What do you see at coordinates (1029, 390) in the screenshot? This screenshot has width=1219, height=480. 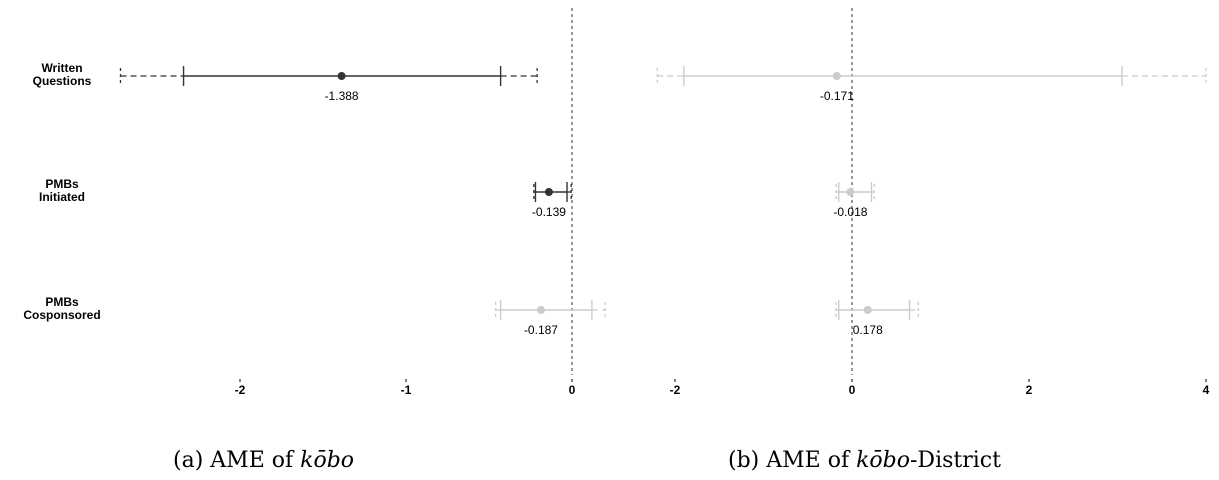 I see `x-tick-label: 2` at bounding box center [1029, 390].